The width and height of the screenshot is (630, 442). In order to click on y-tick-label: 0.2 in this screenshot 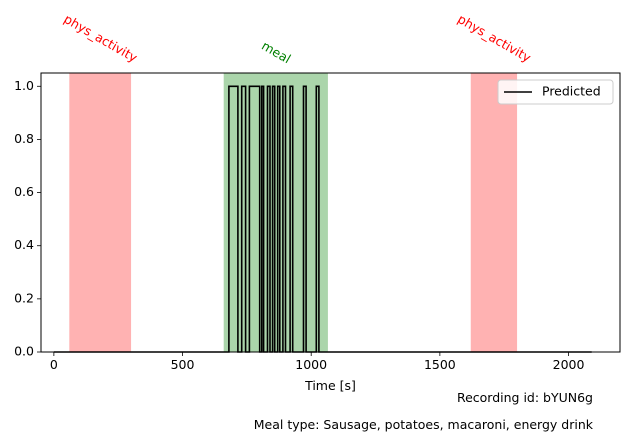, I will do `click(24, 297)`.